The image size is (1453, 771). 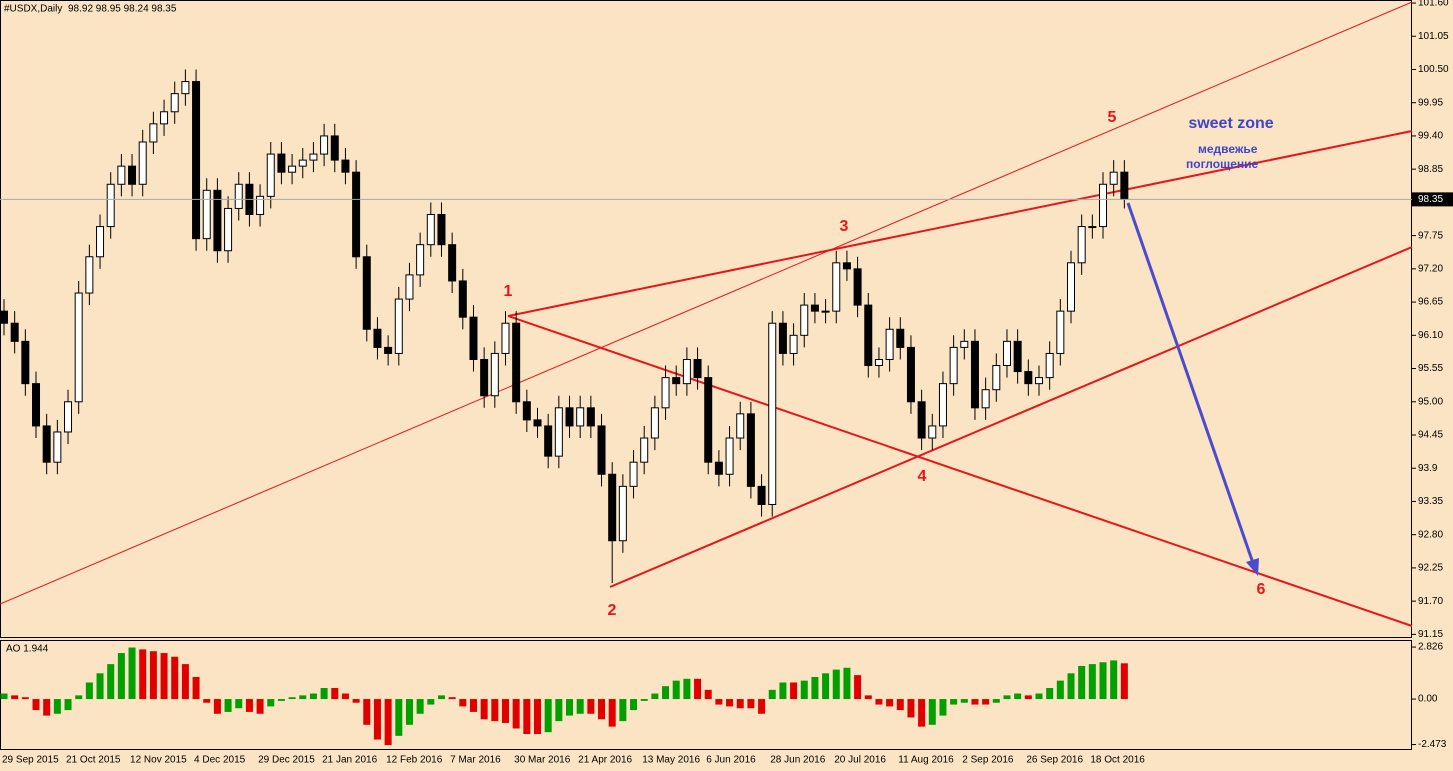 I want to click on y-tick-label: 99.40, so click(x=1430, y=136).